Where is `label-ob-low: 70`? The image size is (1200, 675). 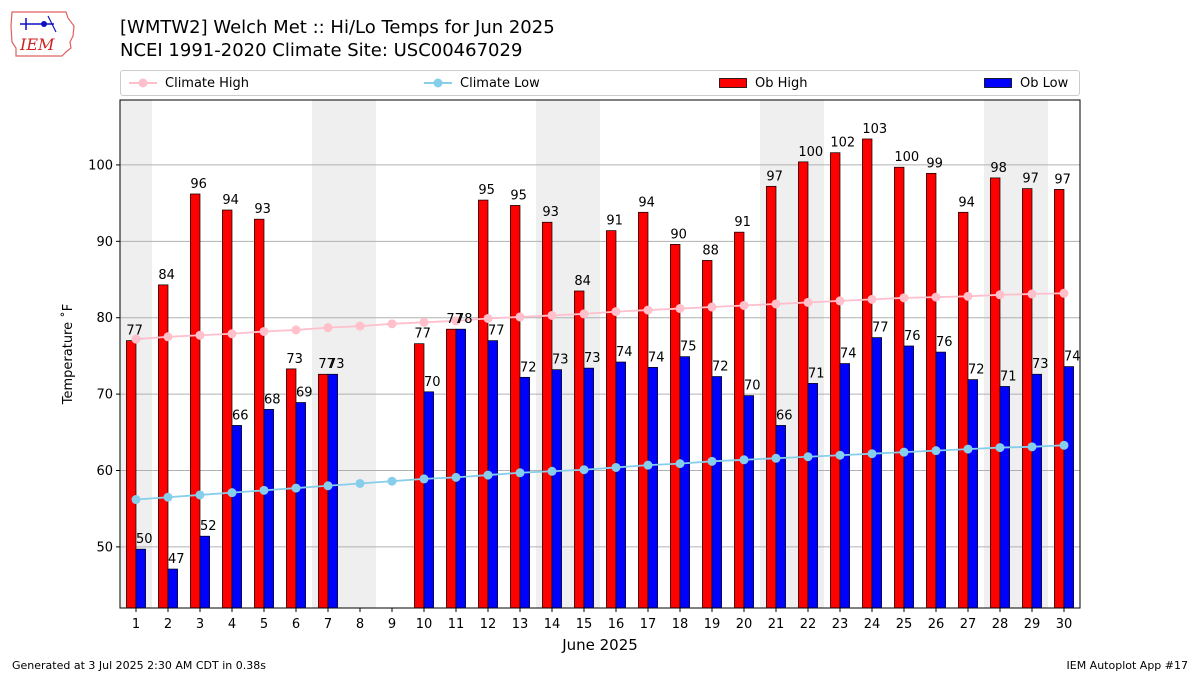
label-ob-low: 70 is located at coordinates (752, 386).